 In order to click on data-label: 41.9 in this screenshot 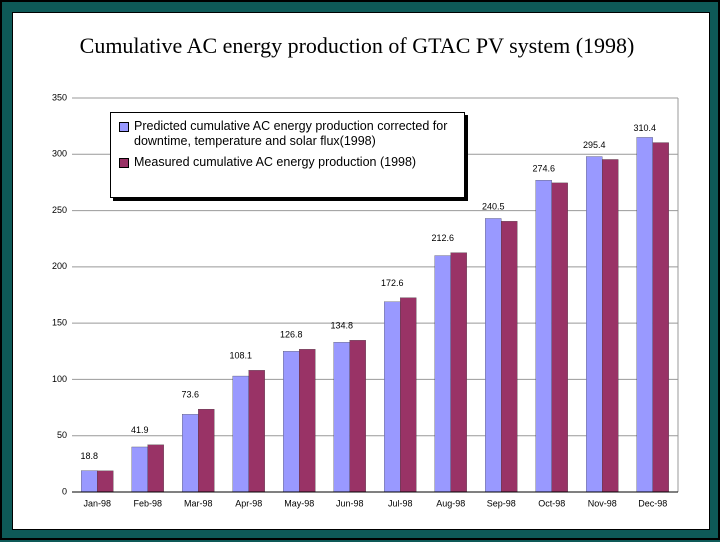, I will do `click(140, 430)`.